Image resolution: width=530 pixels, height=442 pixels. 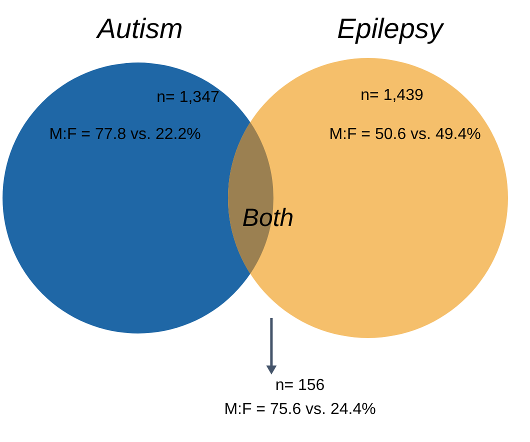 I want to click on text: M:F = 77.8 vs. 22.2%, so click(x=125, y=134).